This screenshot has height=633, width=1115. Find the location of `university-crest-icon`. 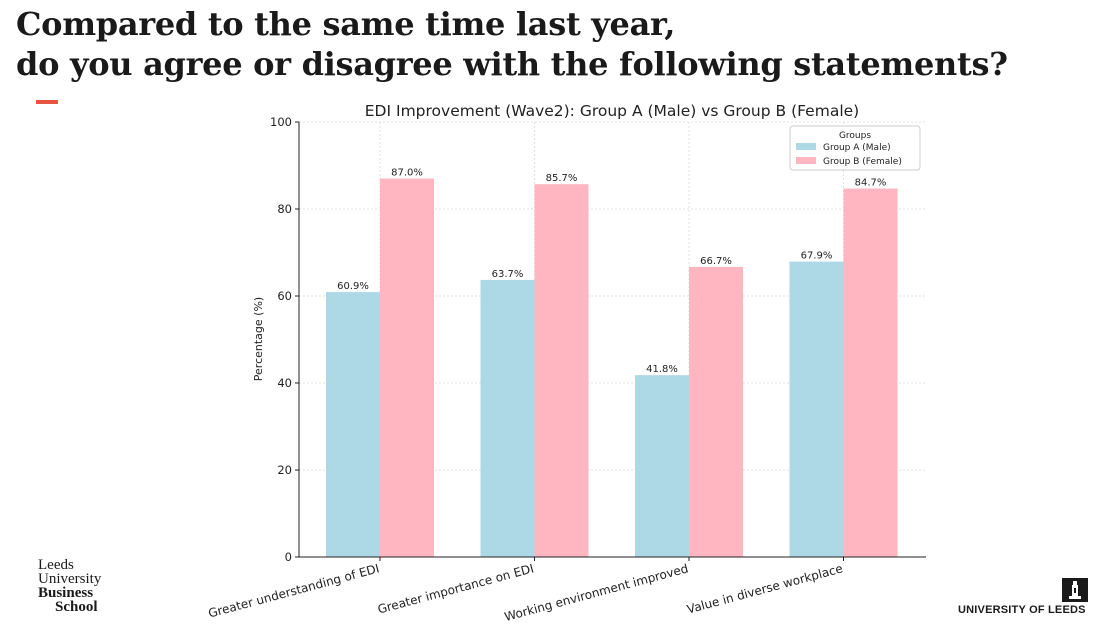

university-crest-icon is located at coordinates (1075, 590).